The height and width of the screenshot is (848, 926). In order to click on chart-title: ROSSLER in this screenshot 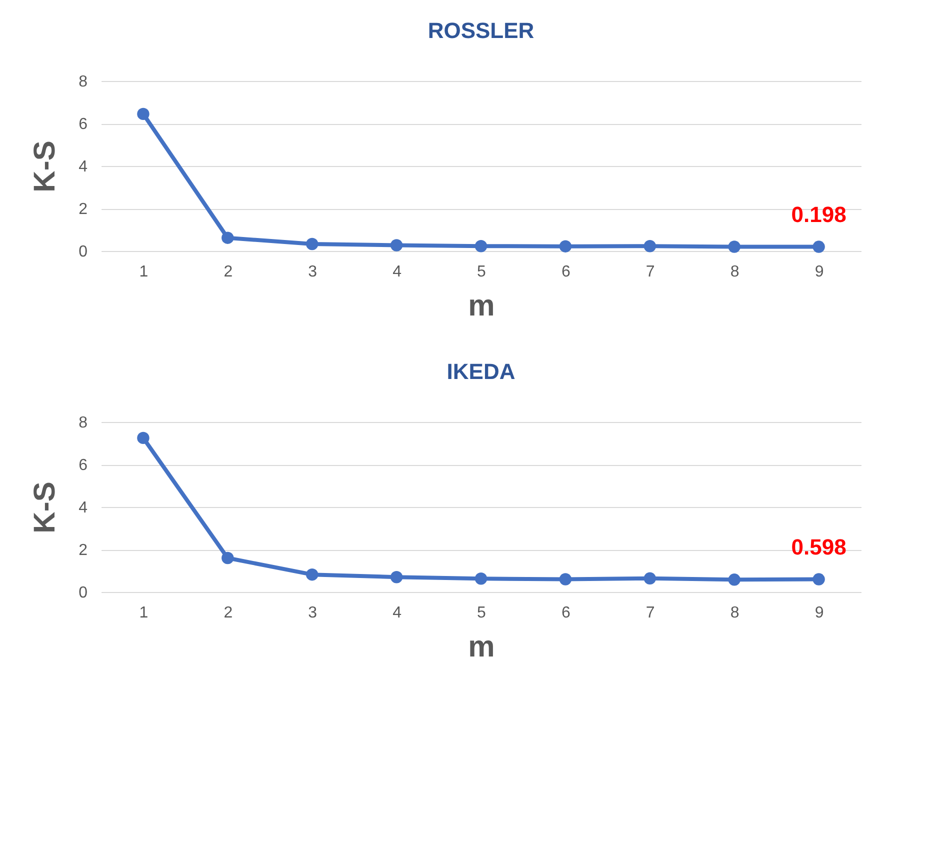, I will do `click(481, 30)`.